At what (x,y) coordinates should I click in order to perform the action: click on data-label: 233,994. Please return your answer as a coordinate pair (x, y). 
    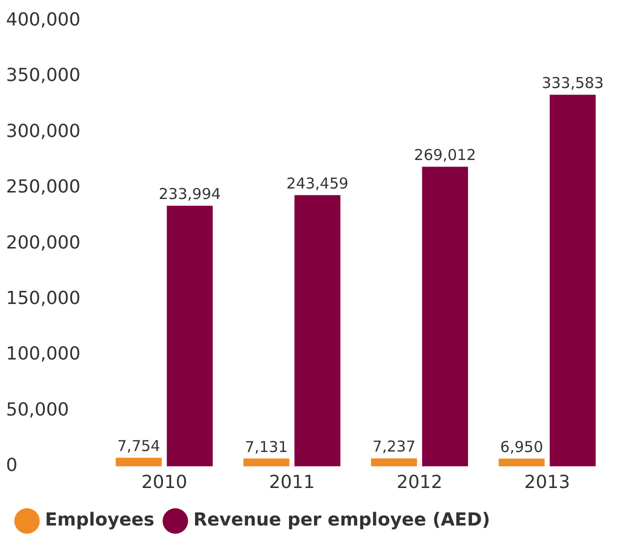
    Looking at the image, I should click on (189, 194).